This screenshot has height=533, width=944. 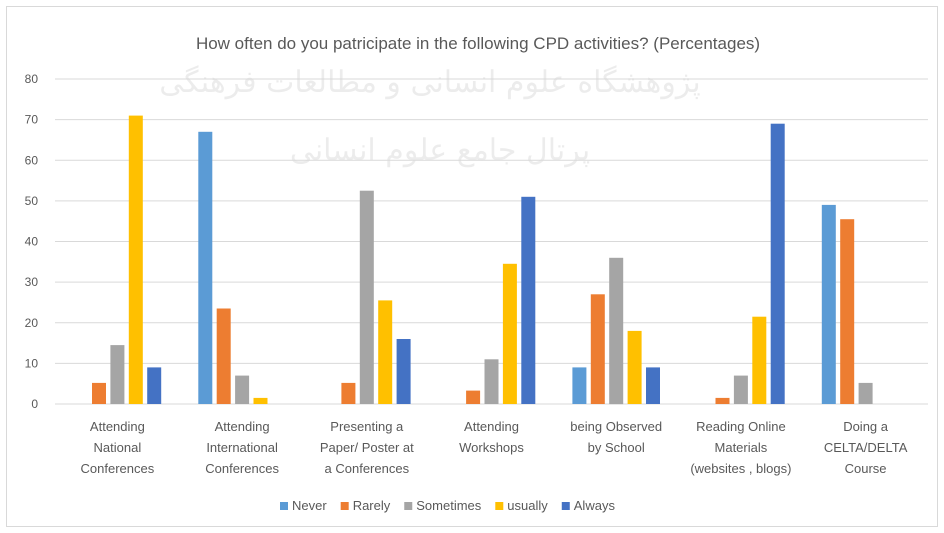 I want to click on legend-swatch-usually, so click(x=499, y=506).